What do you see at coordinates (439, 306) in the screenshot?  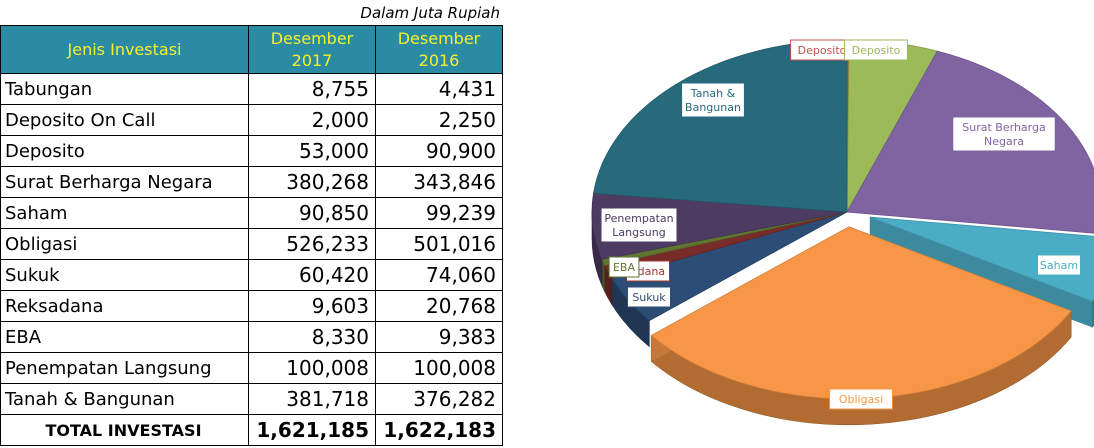 I see `row-value-2016: 20,768` at bounding box center [439, 306].